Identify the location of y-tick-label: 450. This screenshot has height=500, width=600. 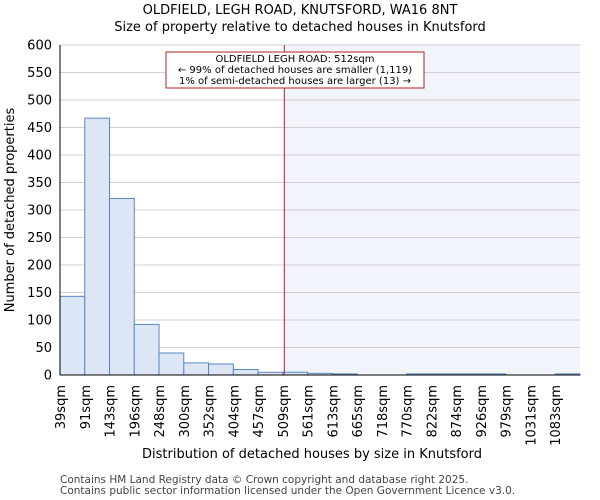
(39, 128).